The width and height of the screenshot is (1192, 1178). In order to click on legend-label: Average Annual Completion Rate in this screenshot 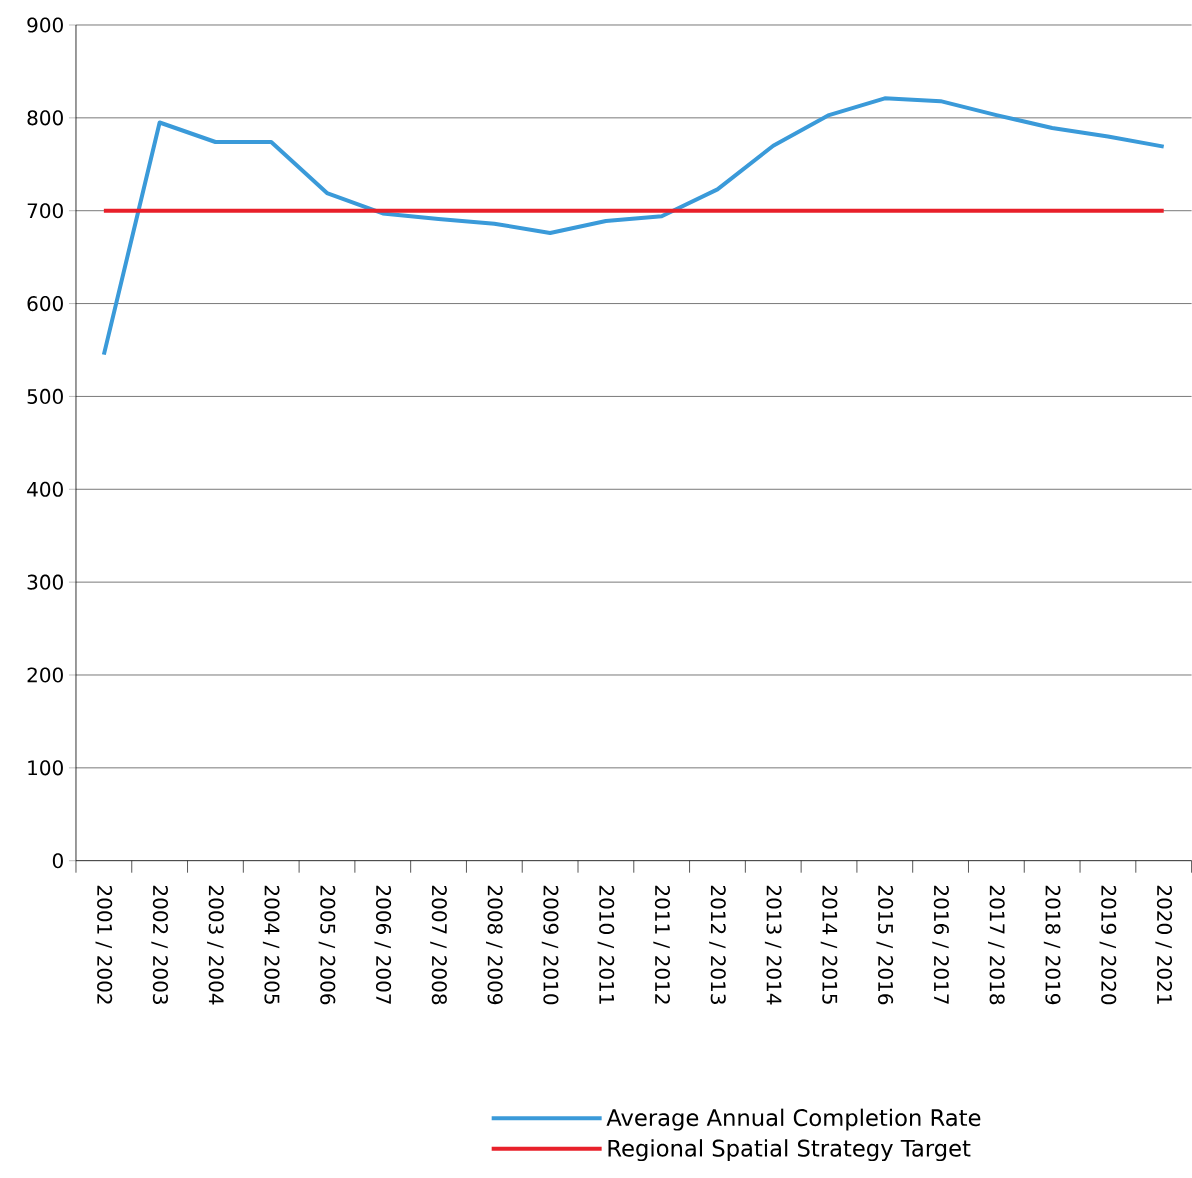, I will do `click(793, 1119)`.